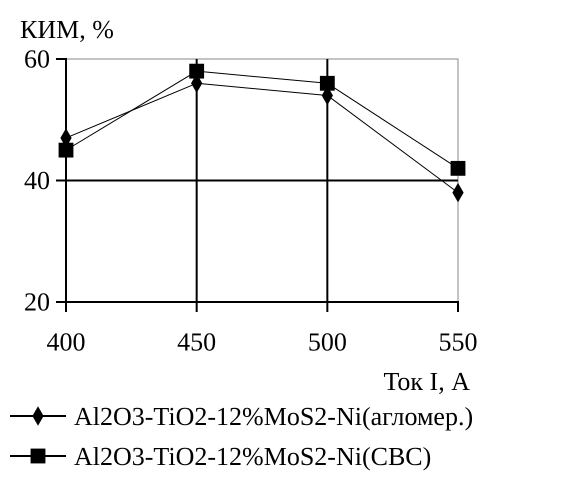 The width and height of the screenshot is (574, 478). Describe the element at coordinates (37, 180) in the screenshot. I see `y-tick-label: 40` at that location.